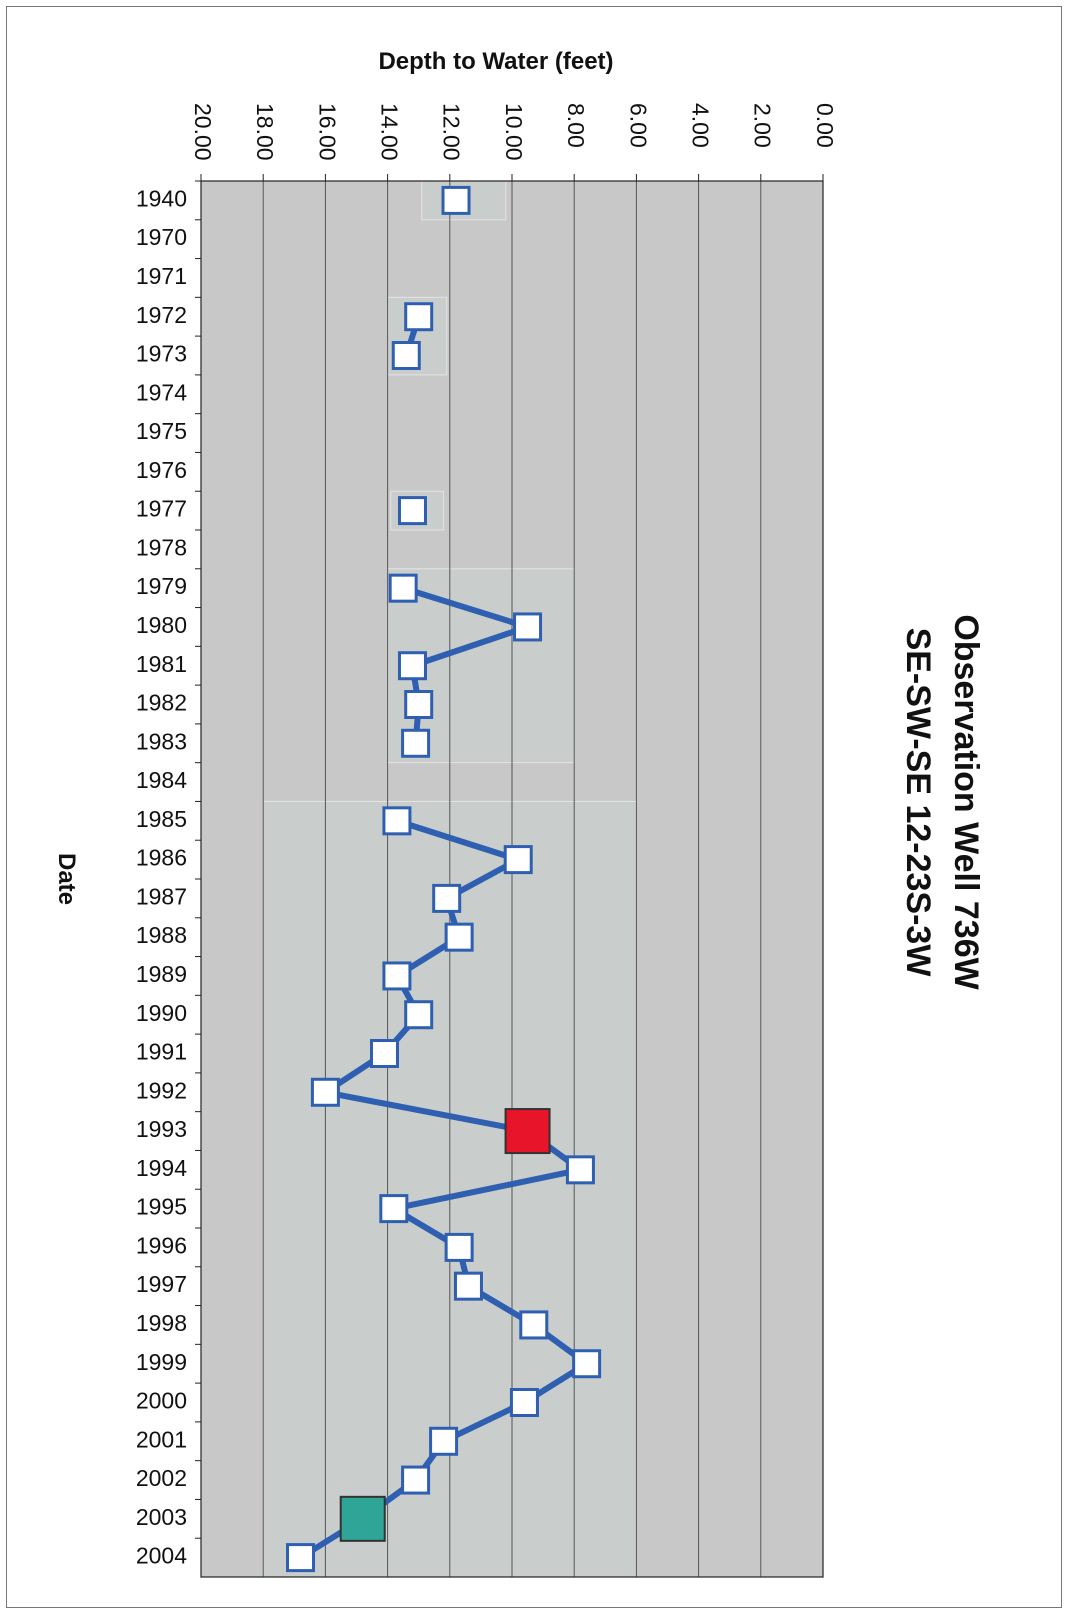 The image size is (1070, 1616). I want to click on category-label: 1982, so click(161, 703).